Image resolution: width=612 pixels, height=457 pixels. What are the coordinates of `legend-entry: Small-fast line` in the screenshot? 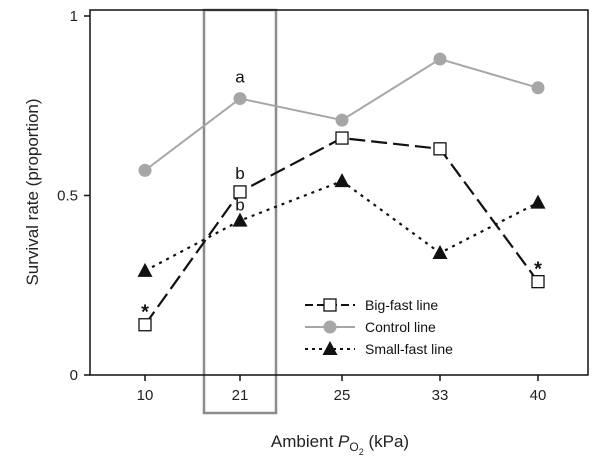 It's located at (379, 349).